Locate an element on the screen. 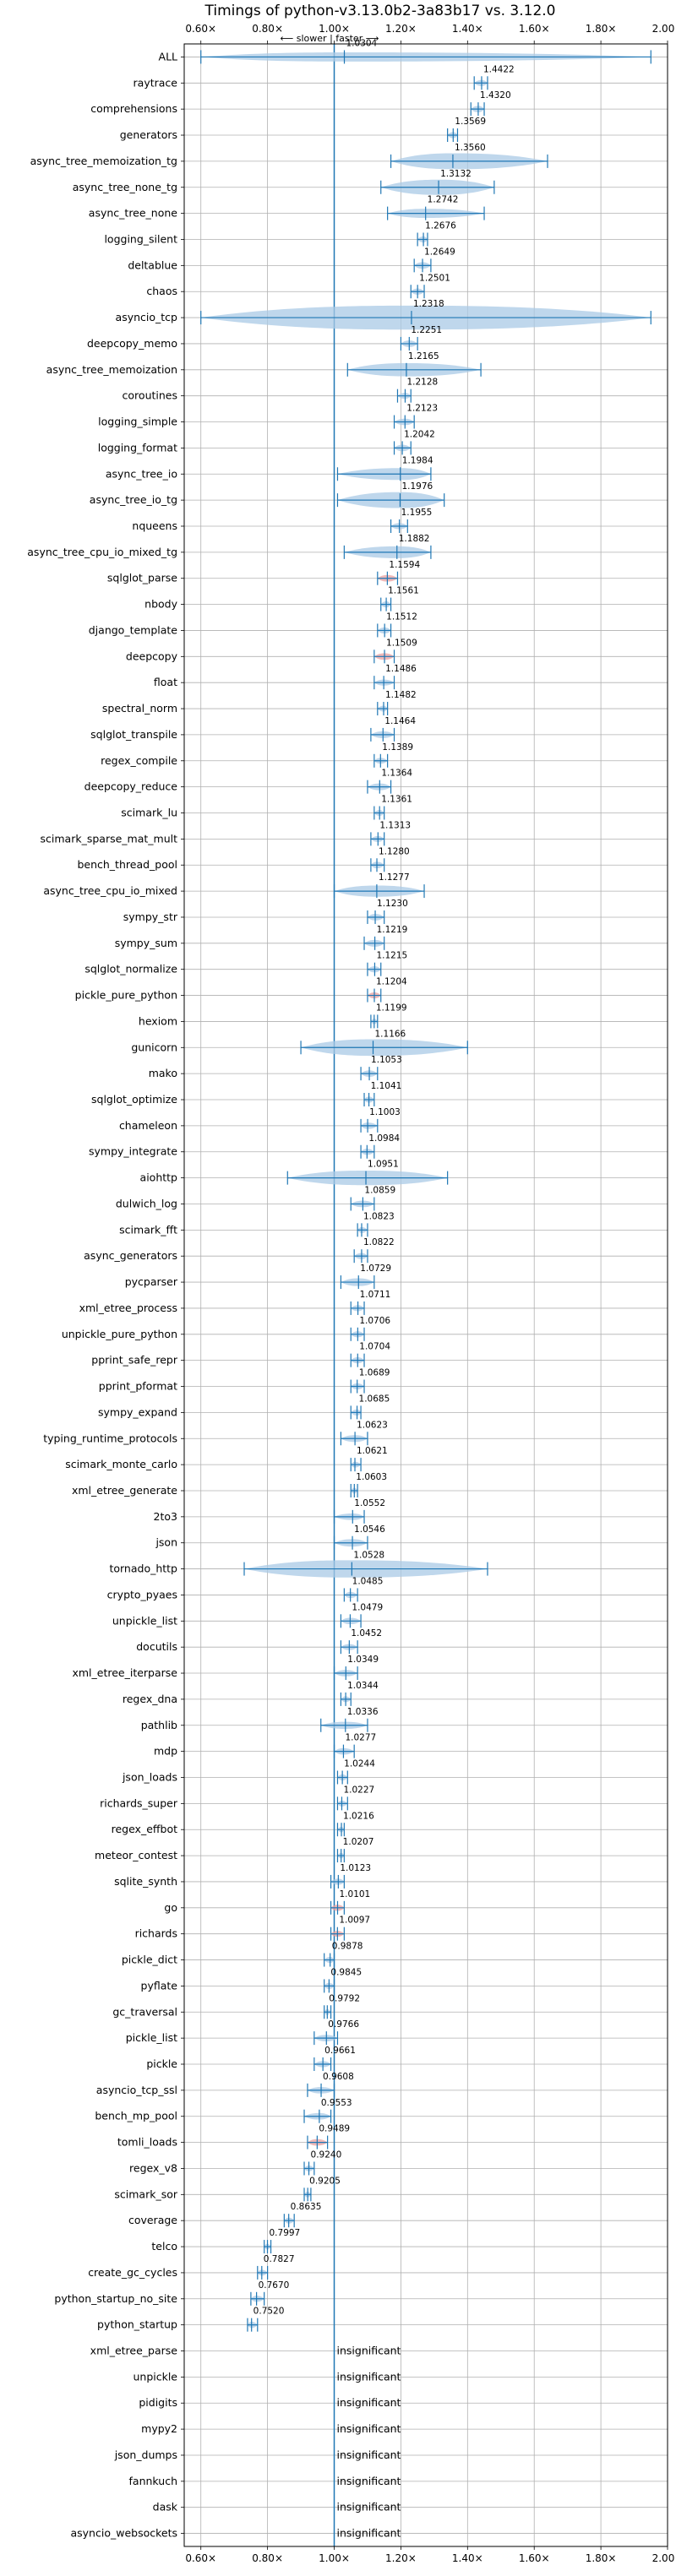 This screenshot has height=2576, width=676. value-label: 0.9205 is located at coordinates (325, 2181).